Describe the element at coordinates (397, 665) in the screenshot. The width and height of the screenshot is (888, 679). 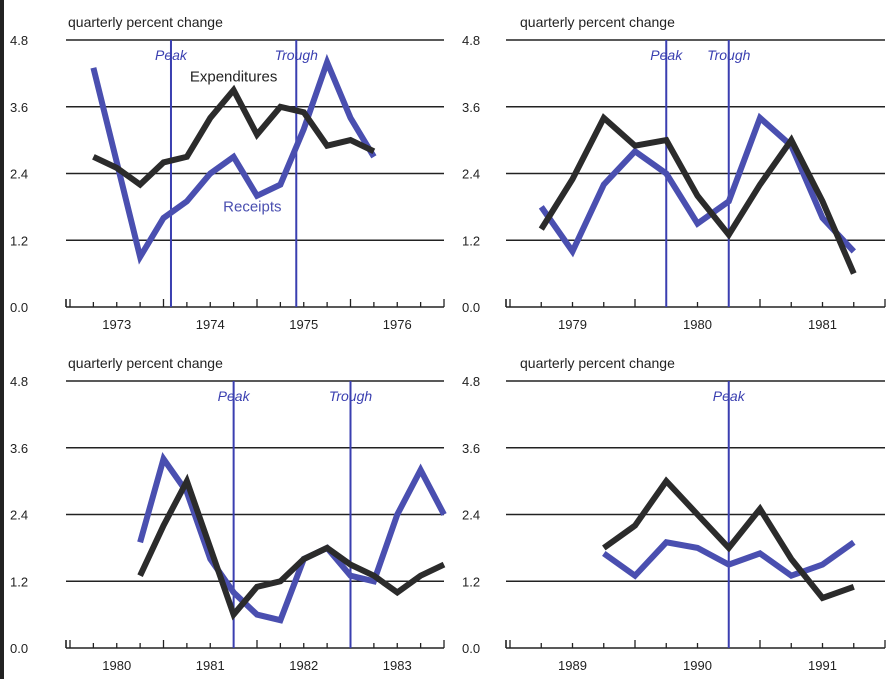
I see `x-tick-label: 1983` at that location.